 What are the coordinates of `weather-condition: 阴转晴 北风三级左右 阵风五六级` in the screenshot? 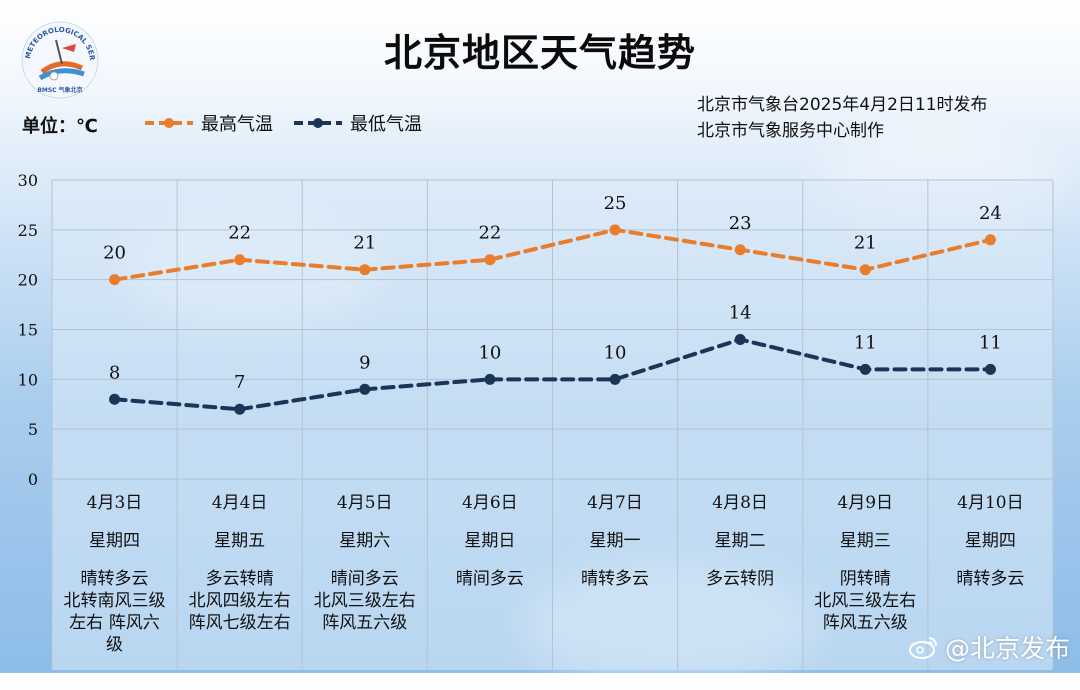 It's located at (865, 601).